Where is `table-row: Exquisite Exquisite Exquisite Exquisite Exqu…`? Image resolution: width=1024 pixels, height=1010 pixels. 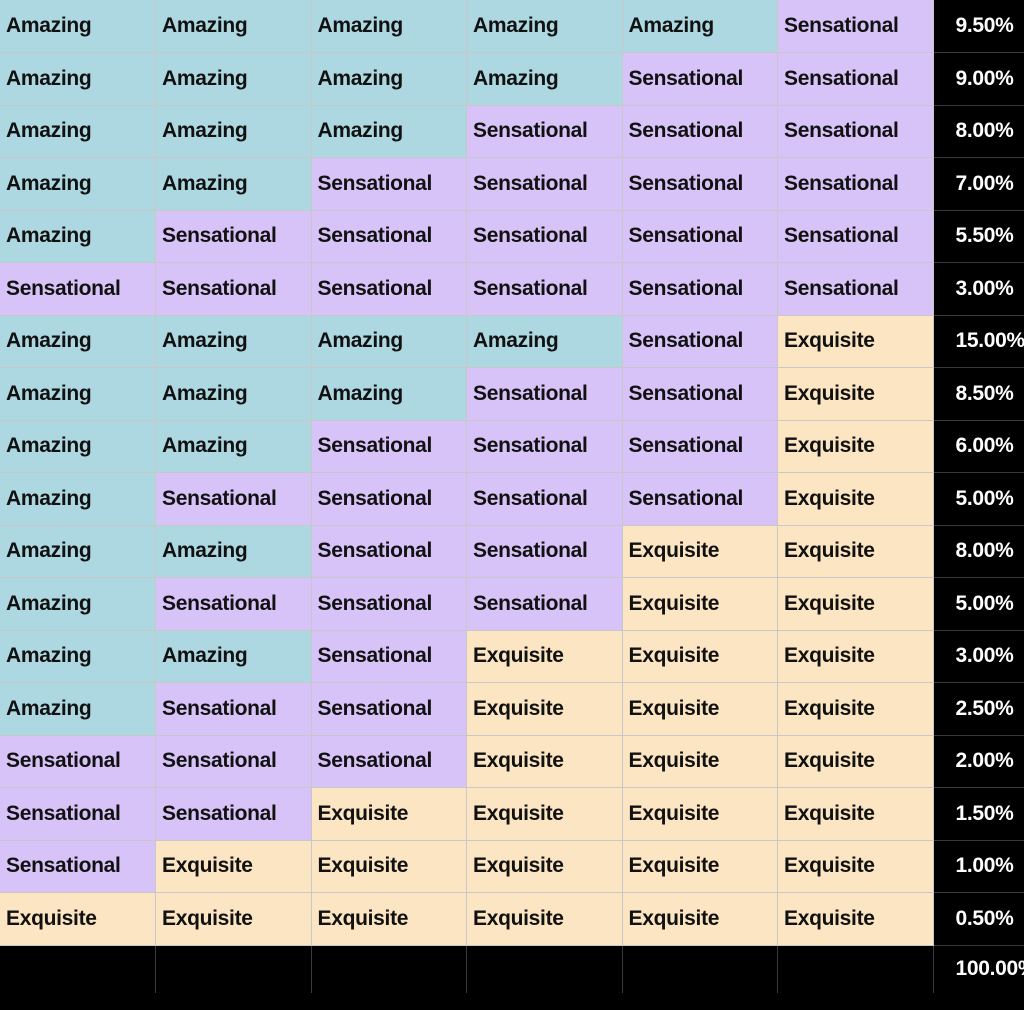
table-row: Exquisite Exquisite Exquisite Exquisite Exqu… is located at coordinates (512, 919).